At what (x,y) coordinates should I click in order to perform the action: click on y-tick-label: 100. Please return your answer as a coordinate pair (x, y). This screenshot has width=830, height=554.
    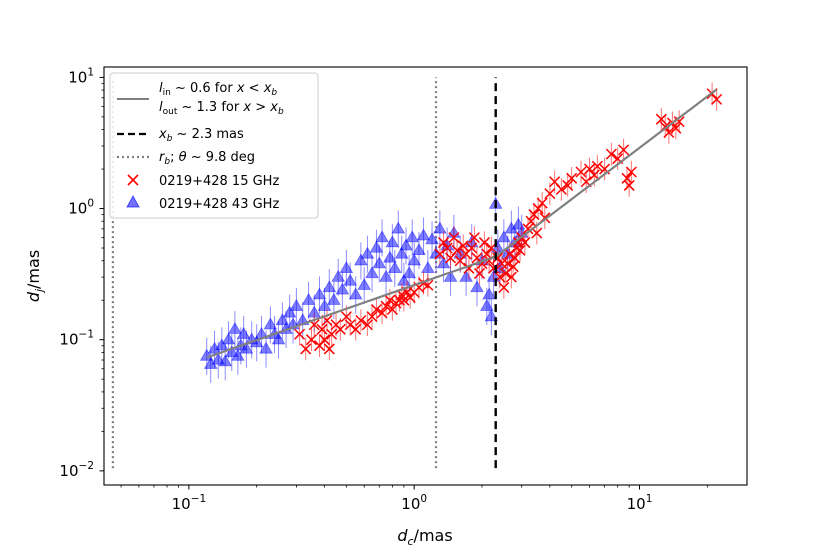
    Looking at the image, I should click on (81, 208).